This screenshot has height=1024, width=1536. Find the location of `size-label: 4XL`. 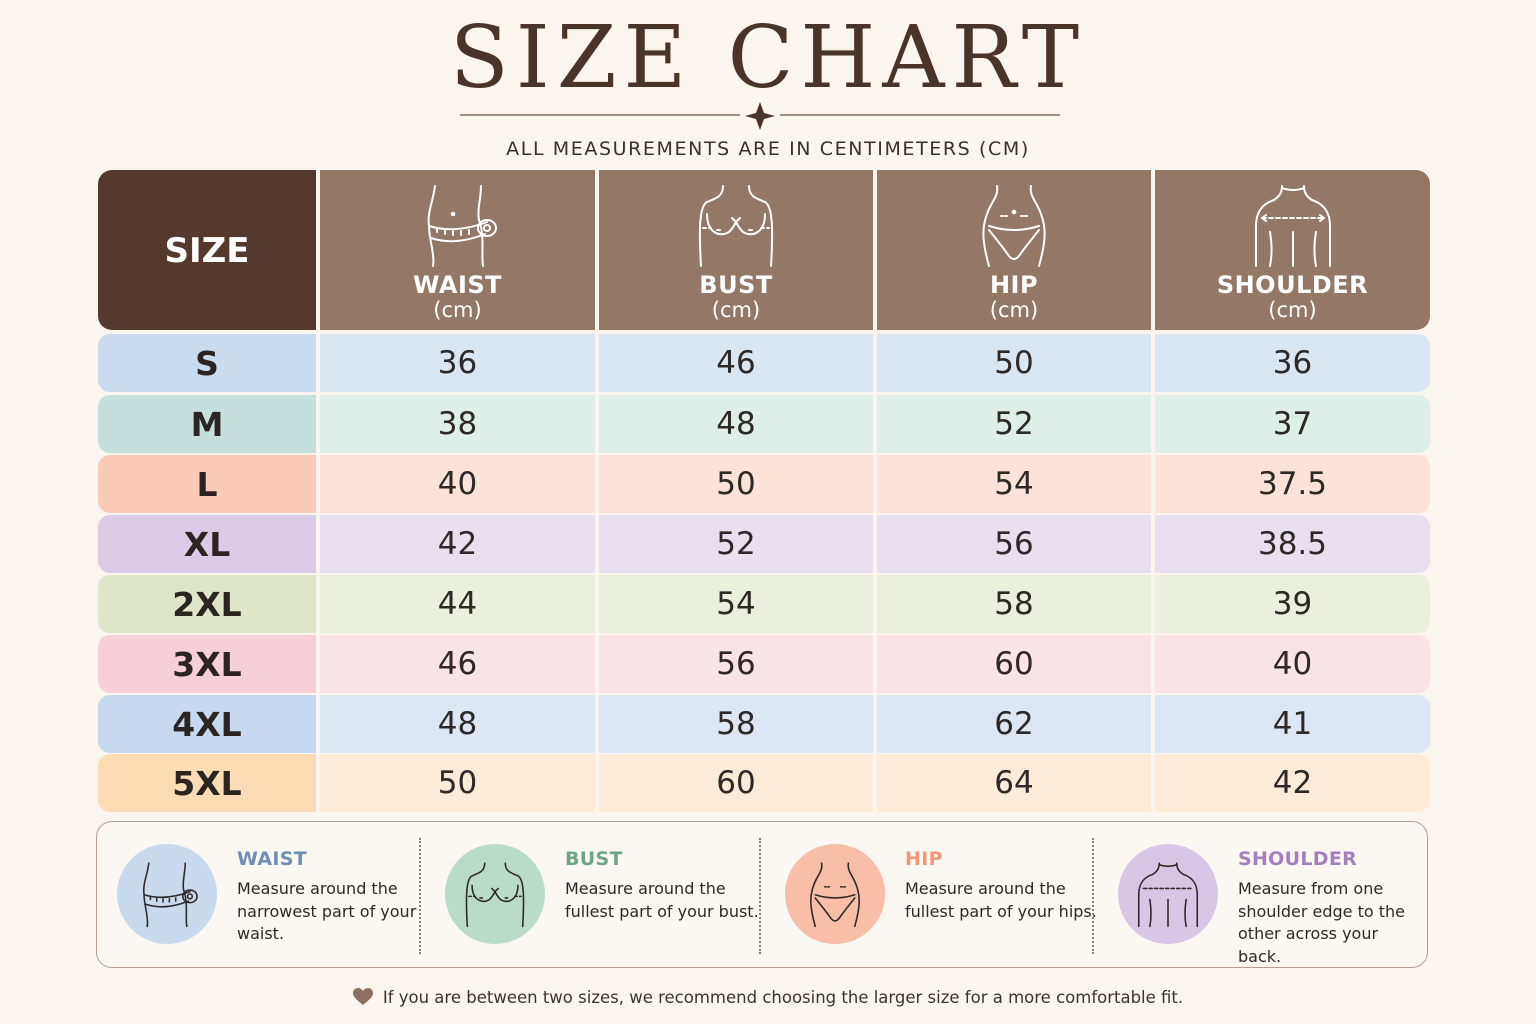

size-label: 4XL is located at coordinates (207, 724).